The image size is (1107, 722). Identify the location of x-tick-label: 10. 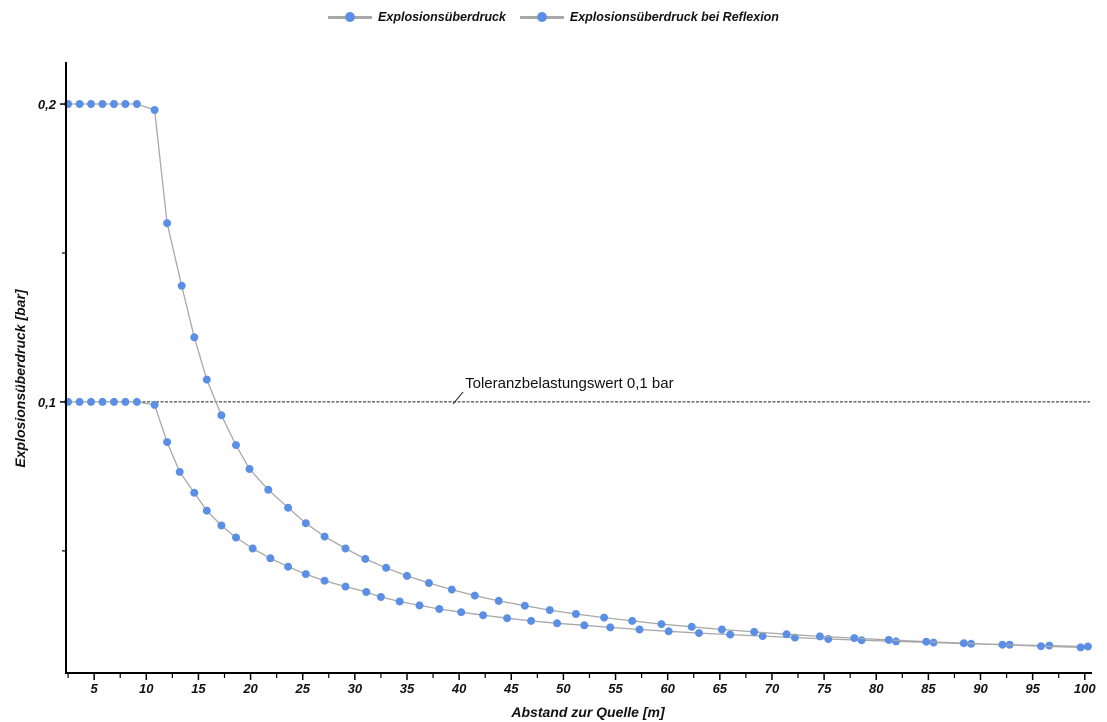
(146, 688).